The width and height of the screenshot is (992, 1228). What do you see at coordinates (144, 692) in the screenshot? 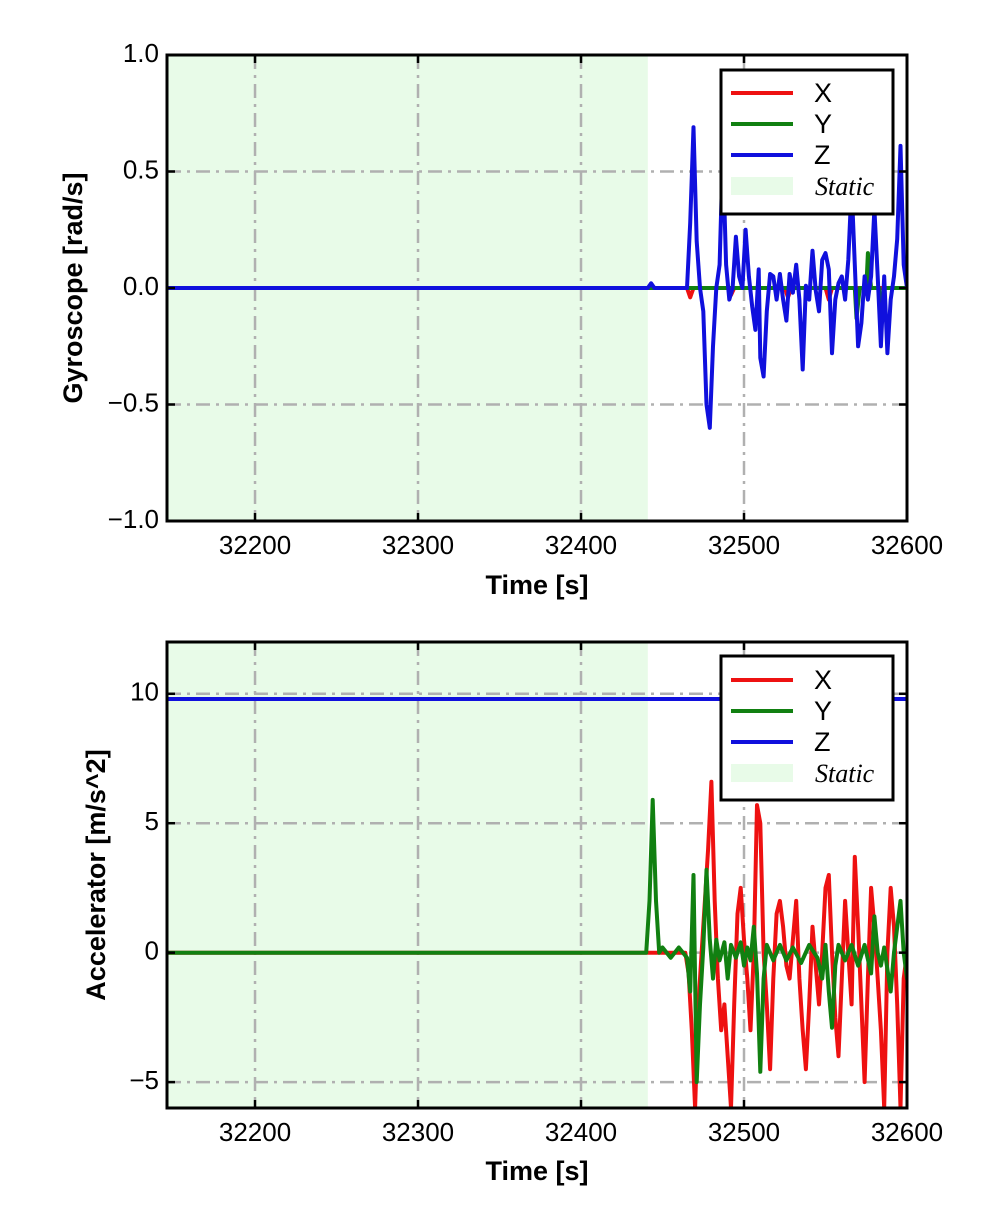
I see `y-tick-label: 10` at bounding box center [144, 692].